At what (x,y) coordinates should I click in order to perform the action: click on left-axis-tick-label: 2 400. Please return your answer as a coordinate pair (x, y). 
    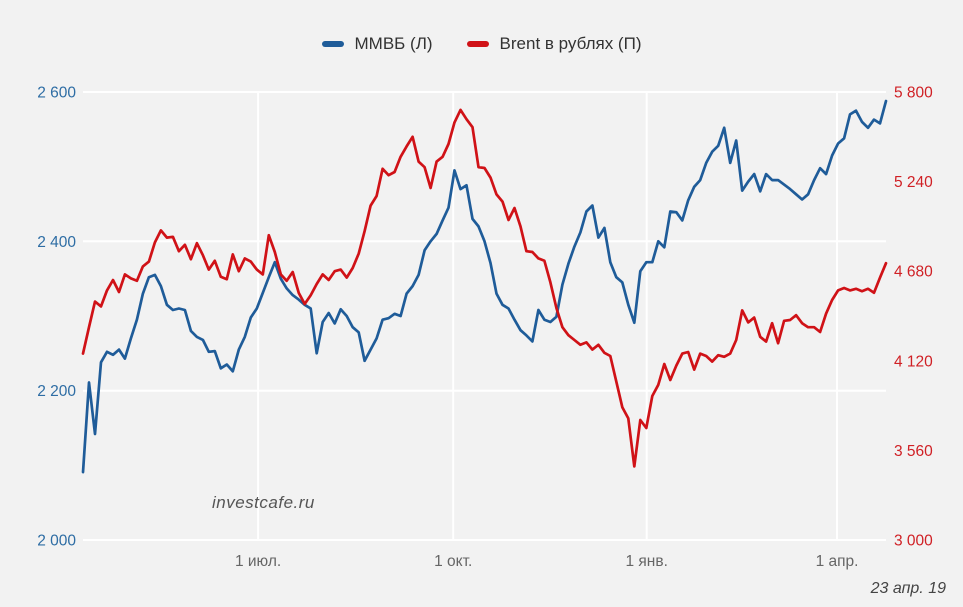
    Looking at the image, I should click on (56, 242).